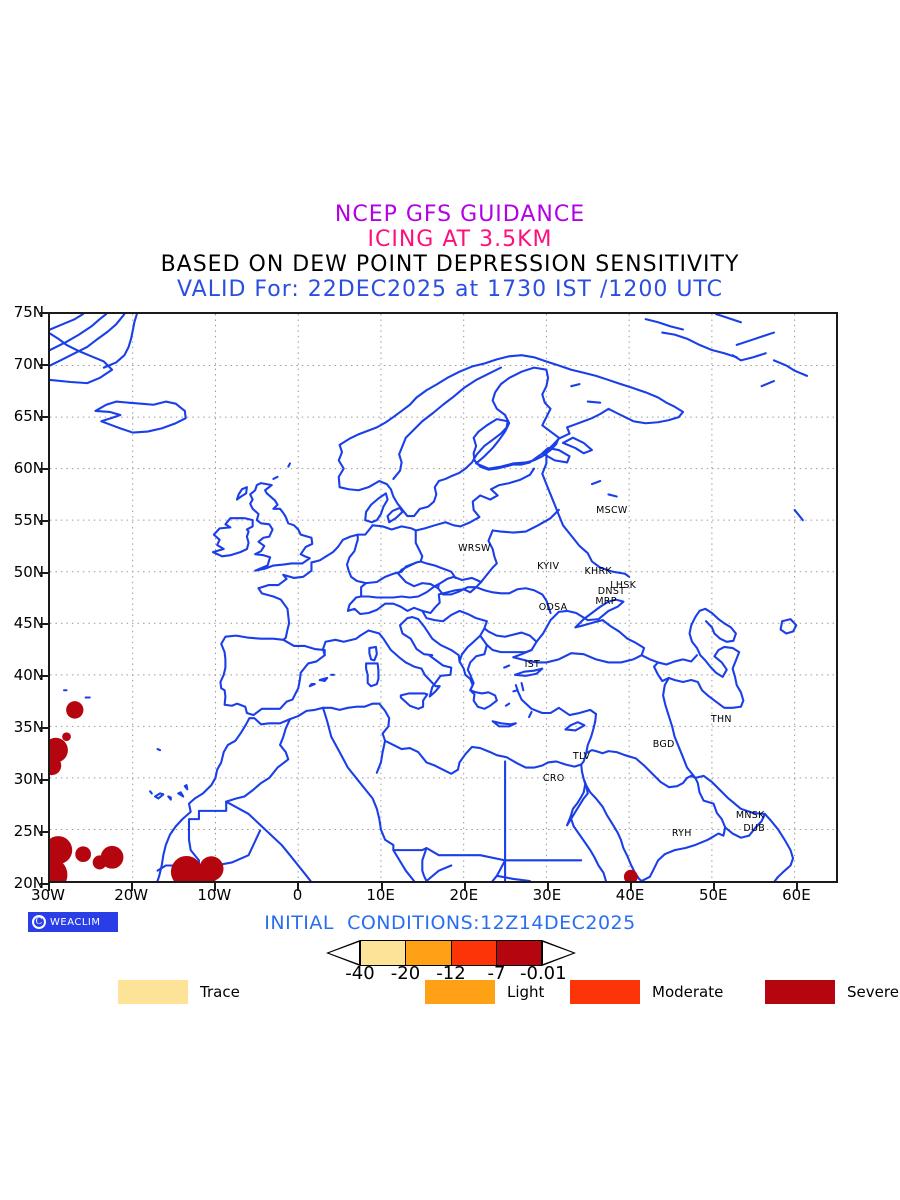 The height and width of the screenshot is (1200, 900). I want to click on lat-tick-label: 50N, so click(28, 571).